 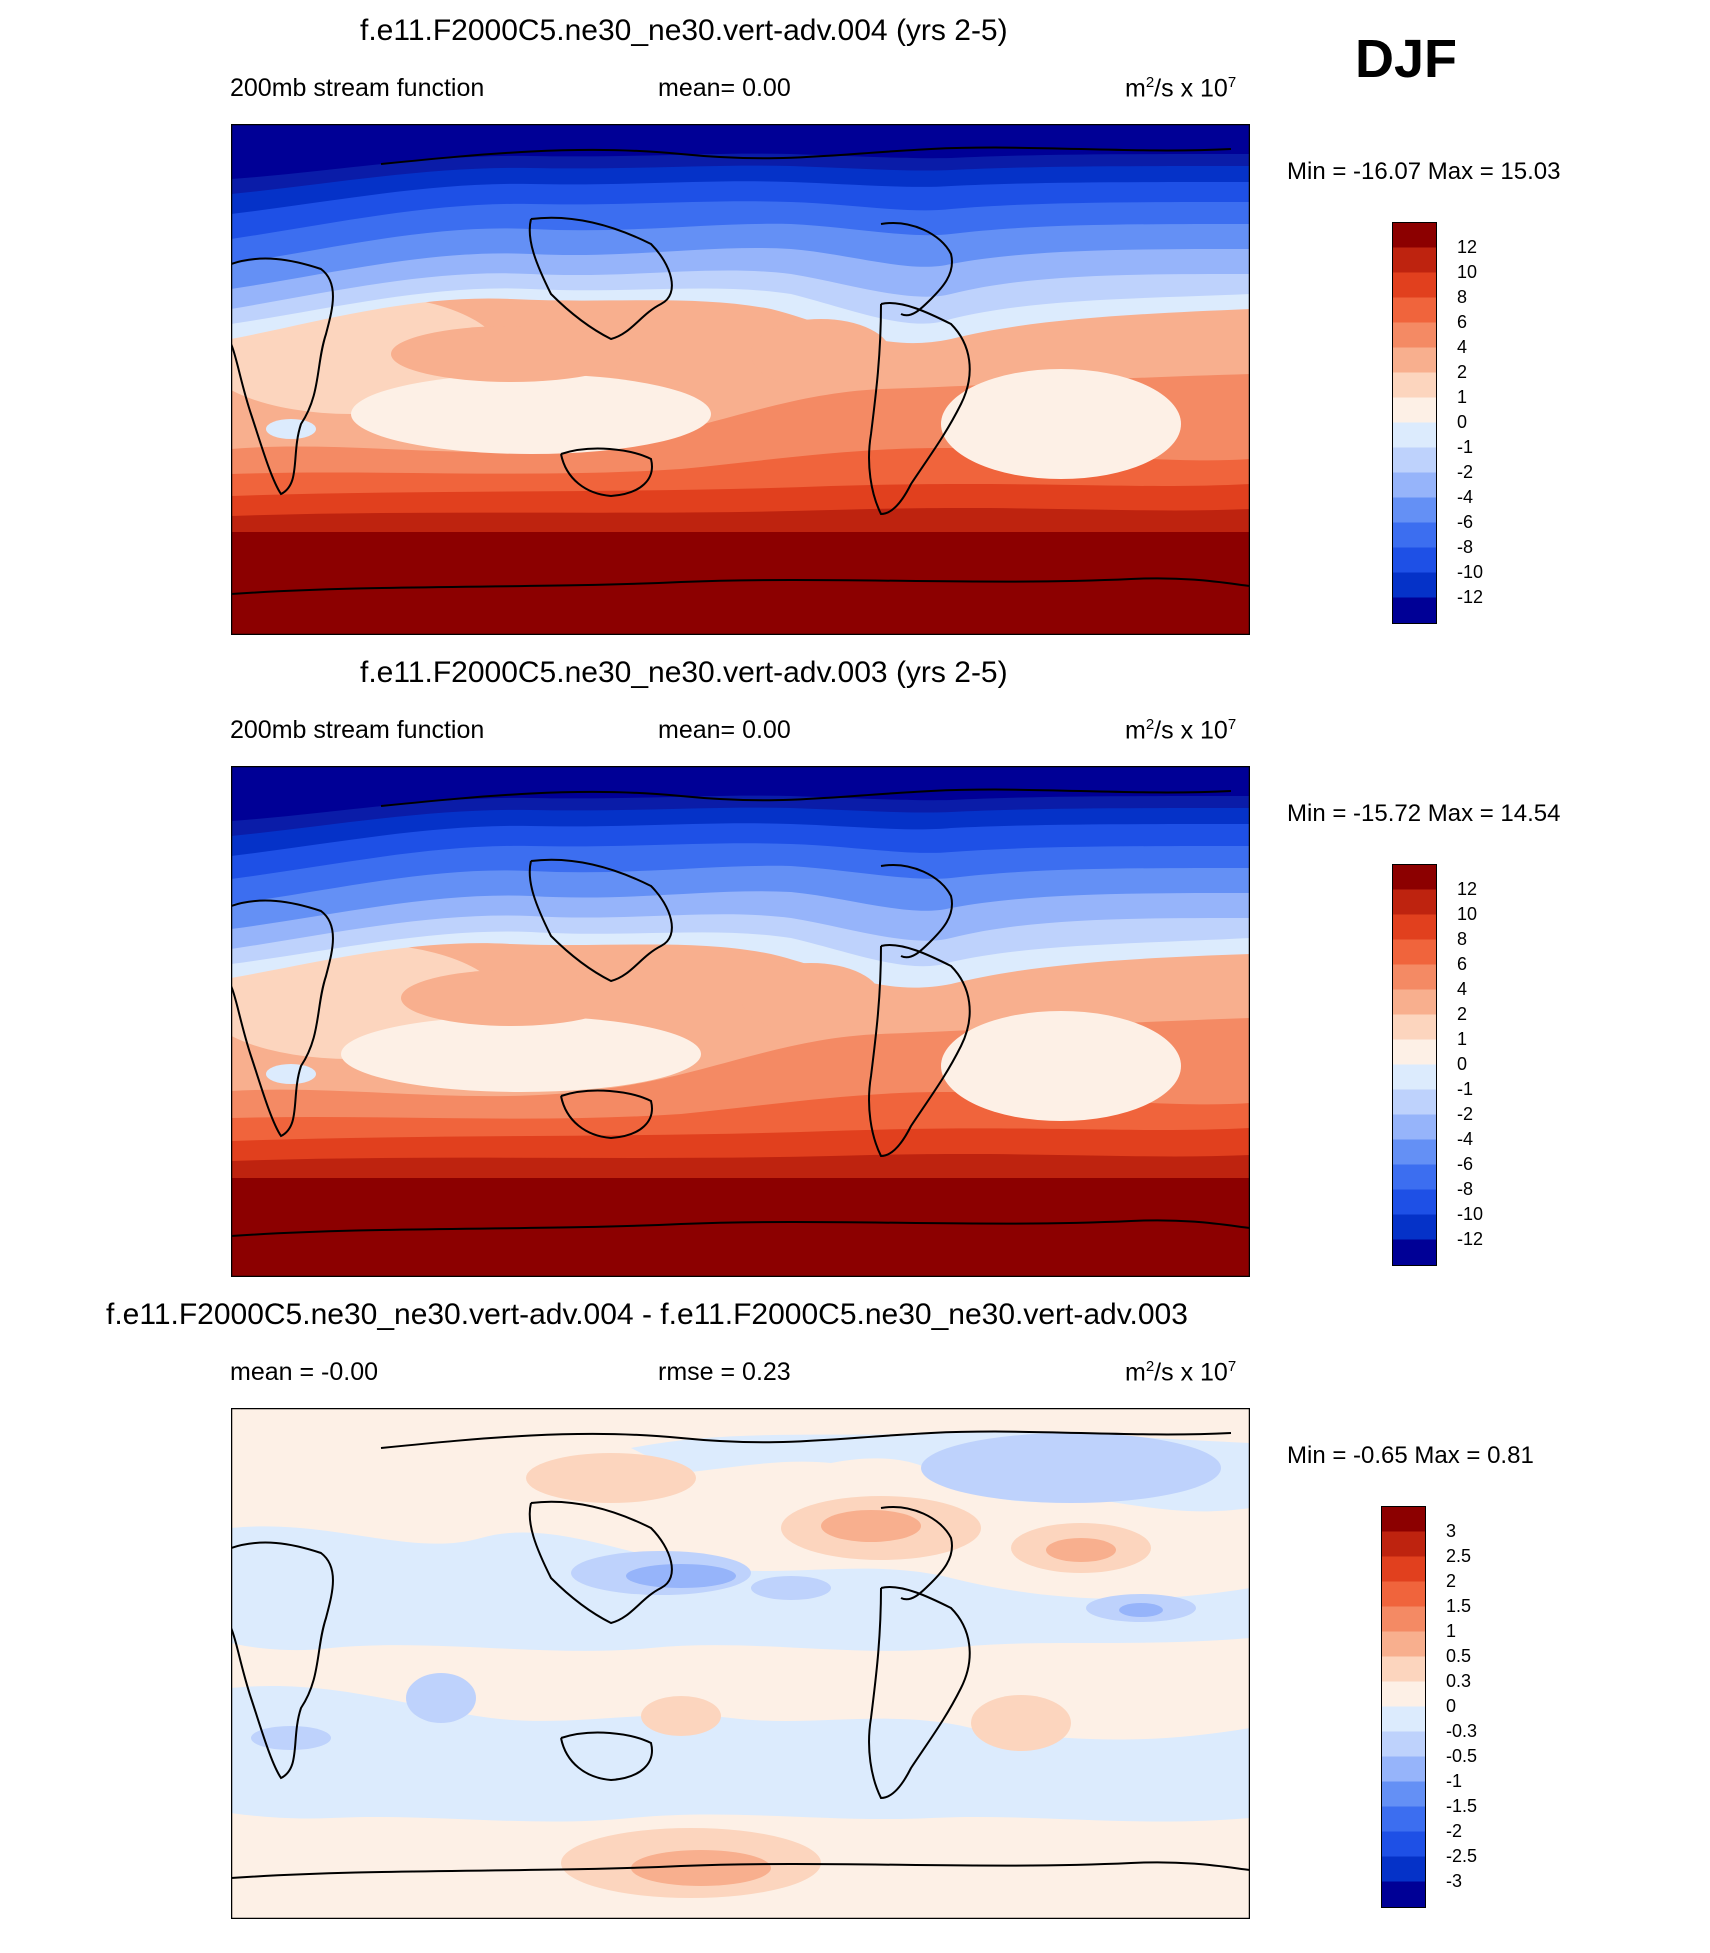 What do you see at coordinates (1181, 730) in the screenshot?
I see `panel-2-units: m2/s x 107` at bounding box center [1181, 730].